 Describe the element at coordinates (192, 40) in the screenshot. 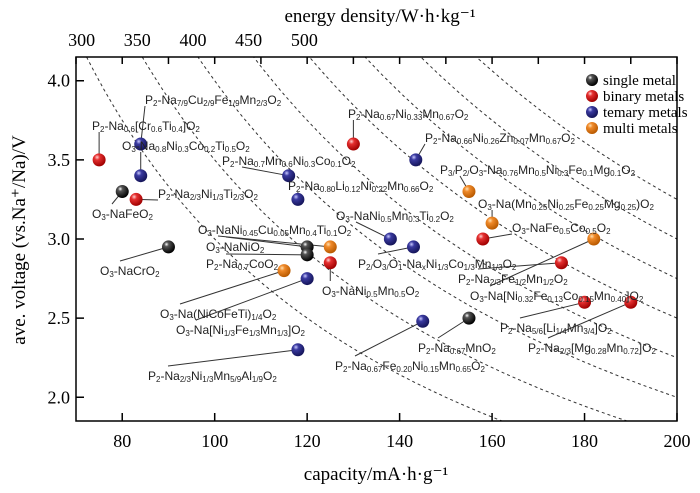

I see `energy-label: 400` at that location.